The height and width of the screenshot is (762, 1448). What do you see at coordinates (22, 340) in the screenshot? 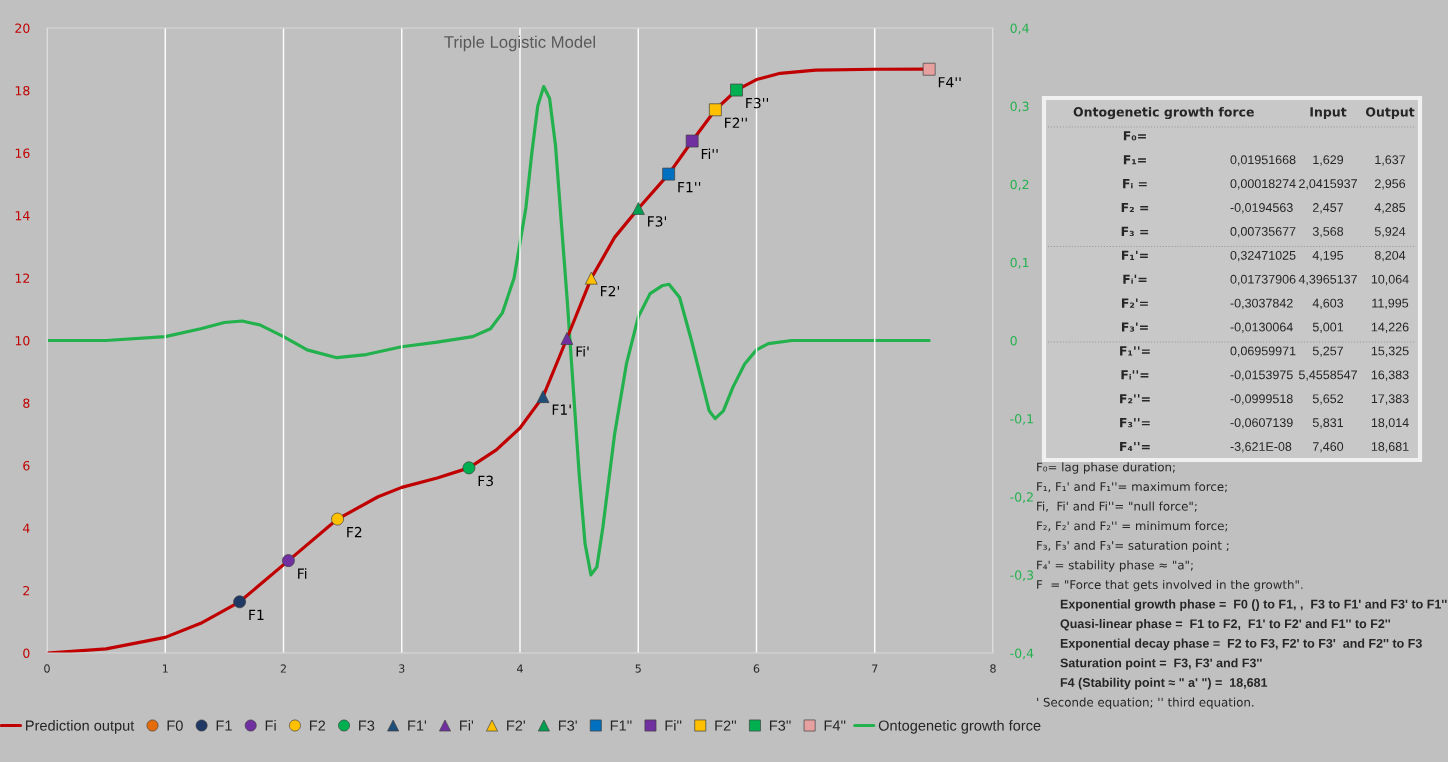
I see `y-tick-label: 10` at bounding box center [22, 340].